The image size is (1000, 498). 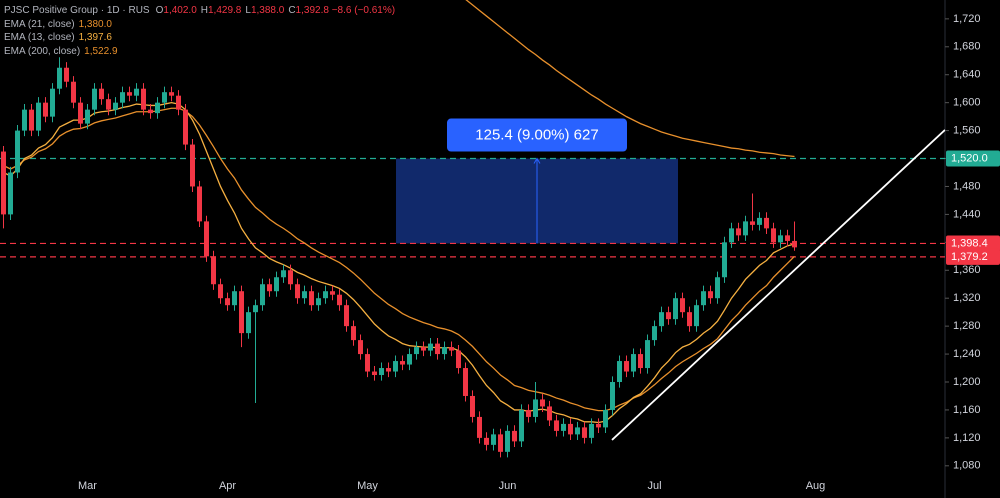 I want to click on y-tick-label: 1,320, so click(x=967, y=298).